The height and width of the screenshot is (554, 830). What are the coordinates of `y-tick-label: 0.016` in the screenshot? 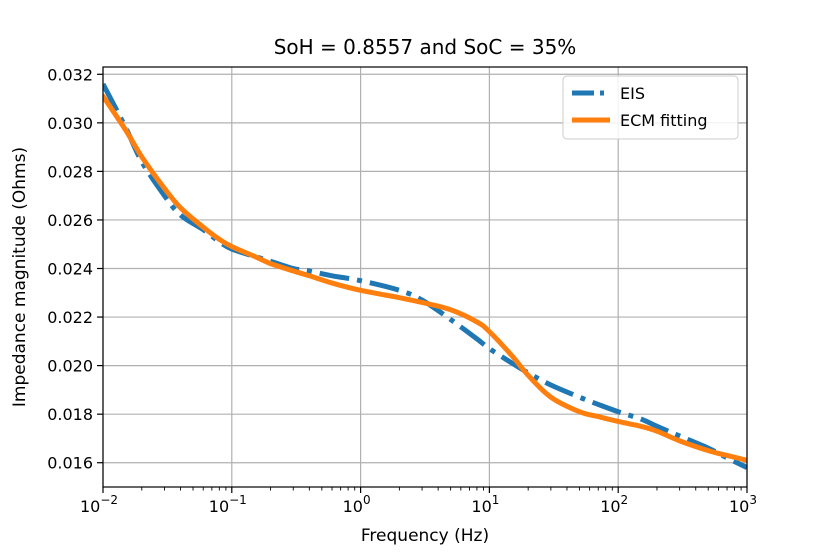 It's located at (70, 463).